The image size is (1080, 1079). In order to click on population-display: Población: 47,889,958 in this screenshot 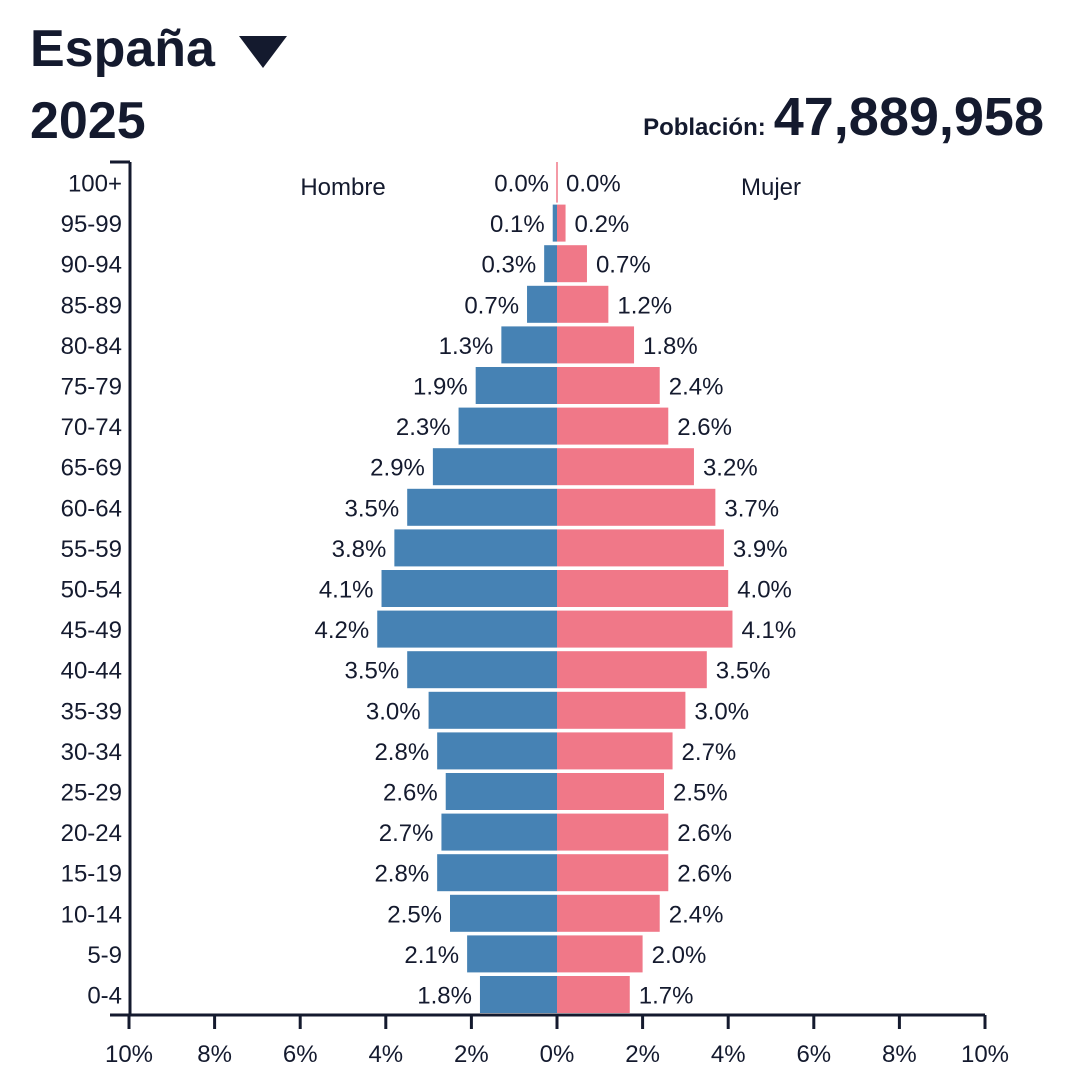, I will do `click(843, 117)`.